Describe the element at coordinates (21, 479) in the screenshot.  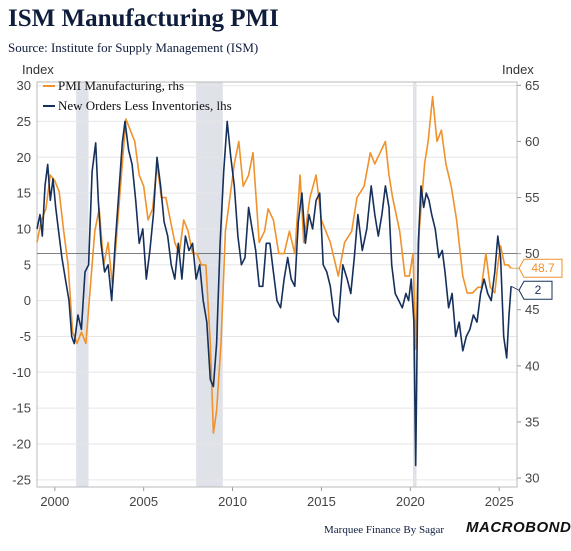
I see `left-tick-label: -25` at that location.